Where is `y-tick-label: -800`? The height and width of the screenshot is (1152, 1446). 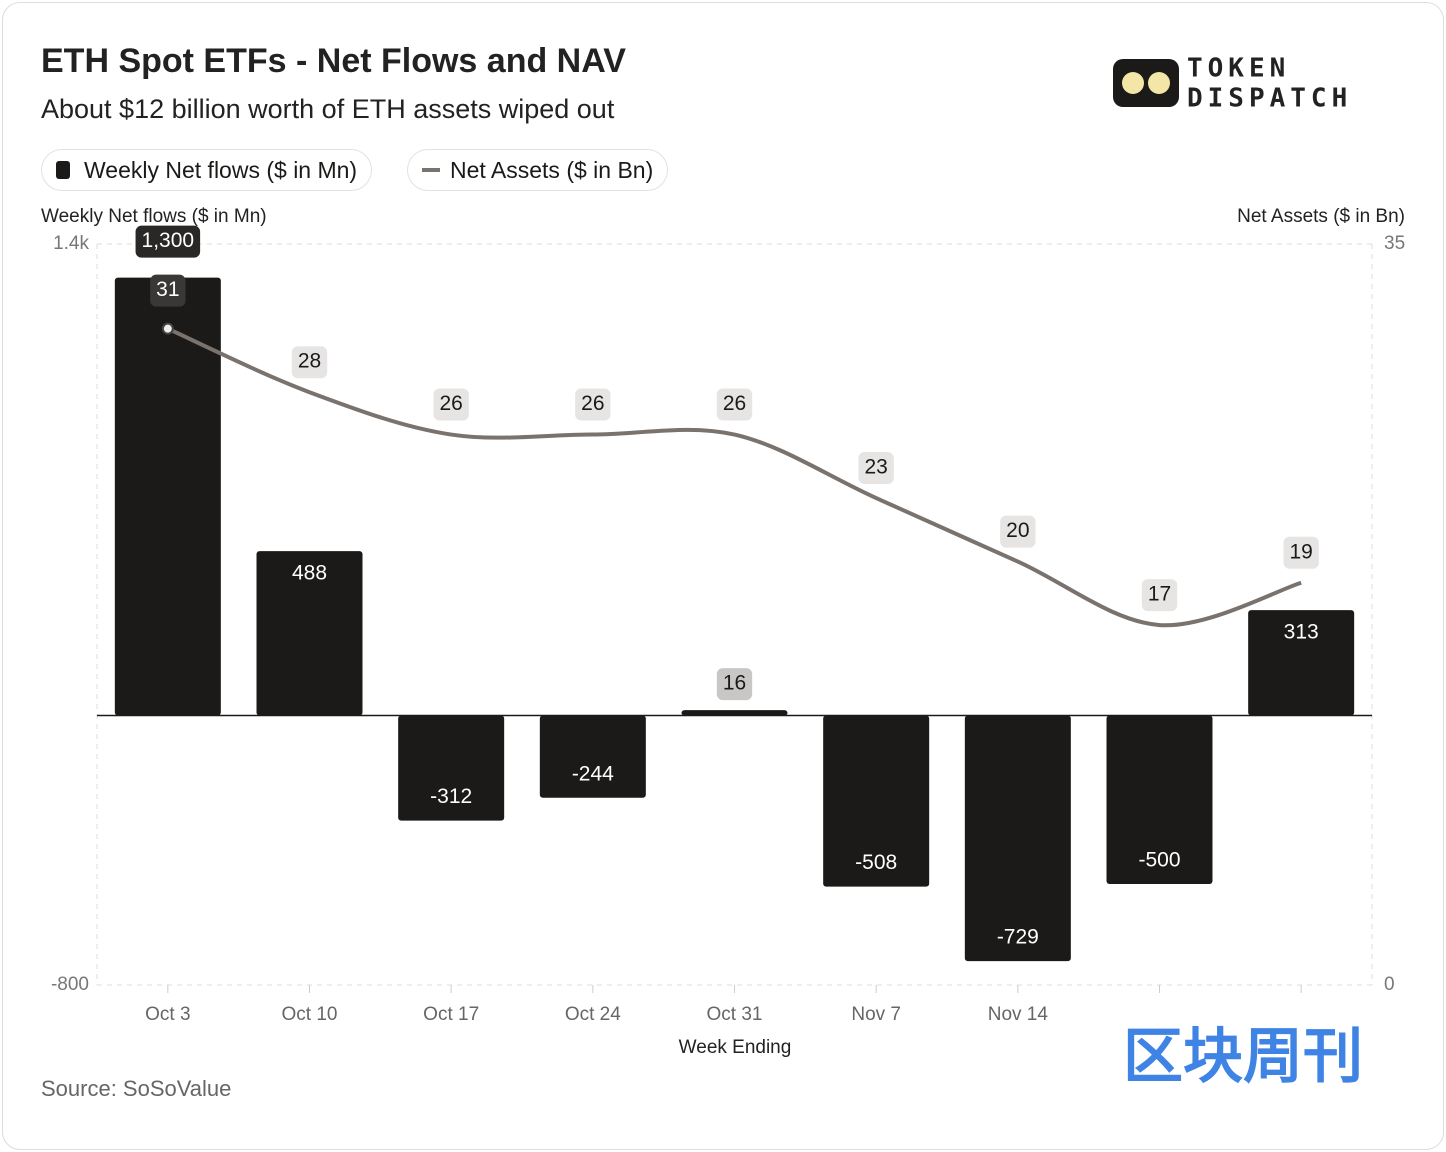
y-tick-label: -800 is located at coordinates (70, 984).